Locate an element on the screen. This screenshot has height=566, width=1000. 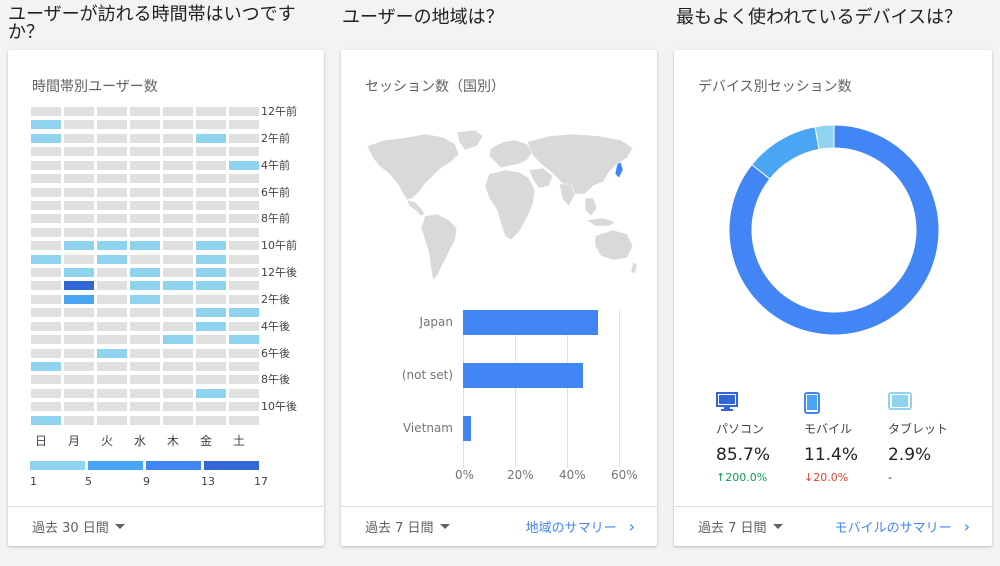
section-title-time: ユーザーが訪れる時間帯はいつですか？ is located at coordinates (152, 23).